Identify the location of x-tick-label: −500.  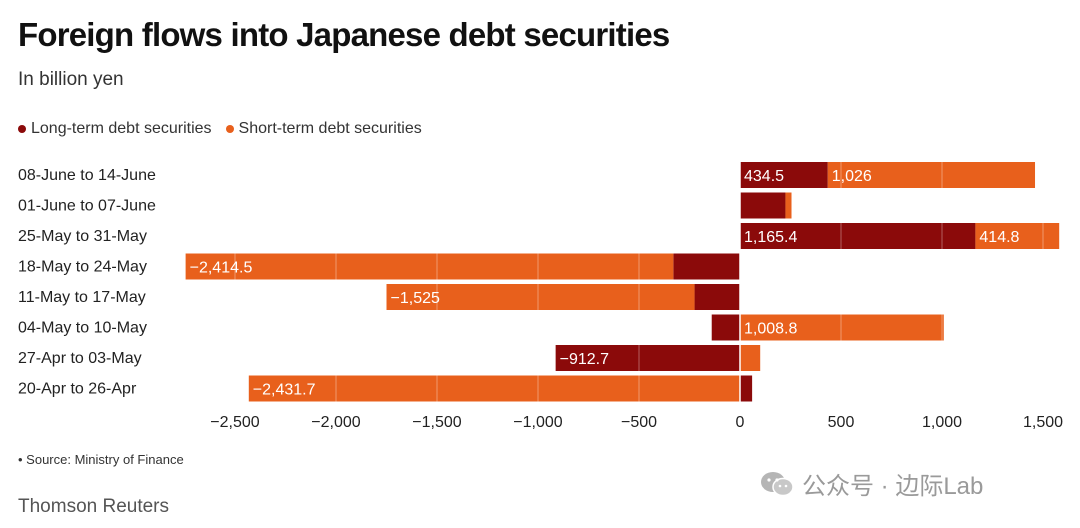
(639, 422).